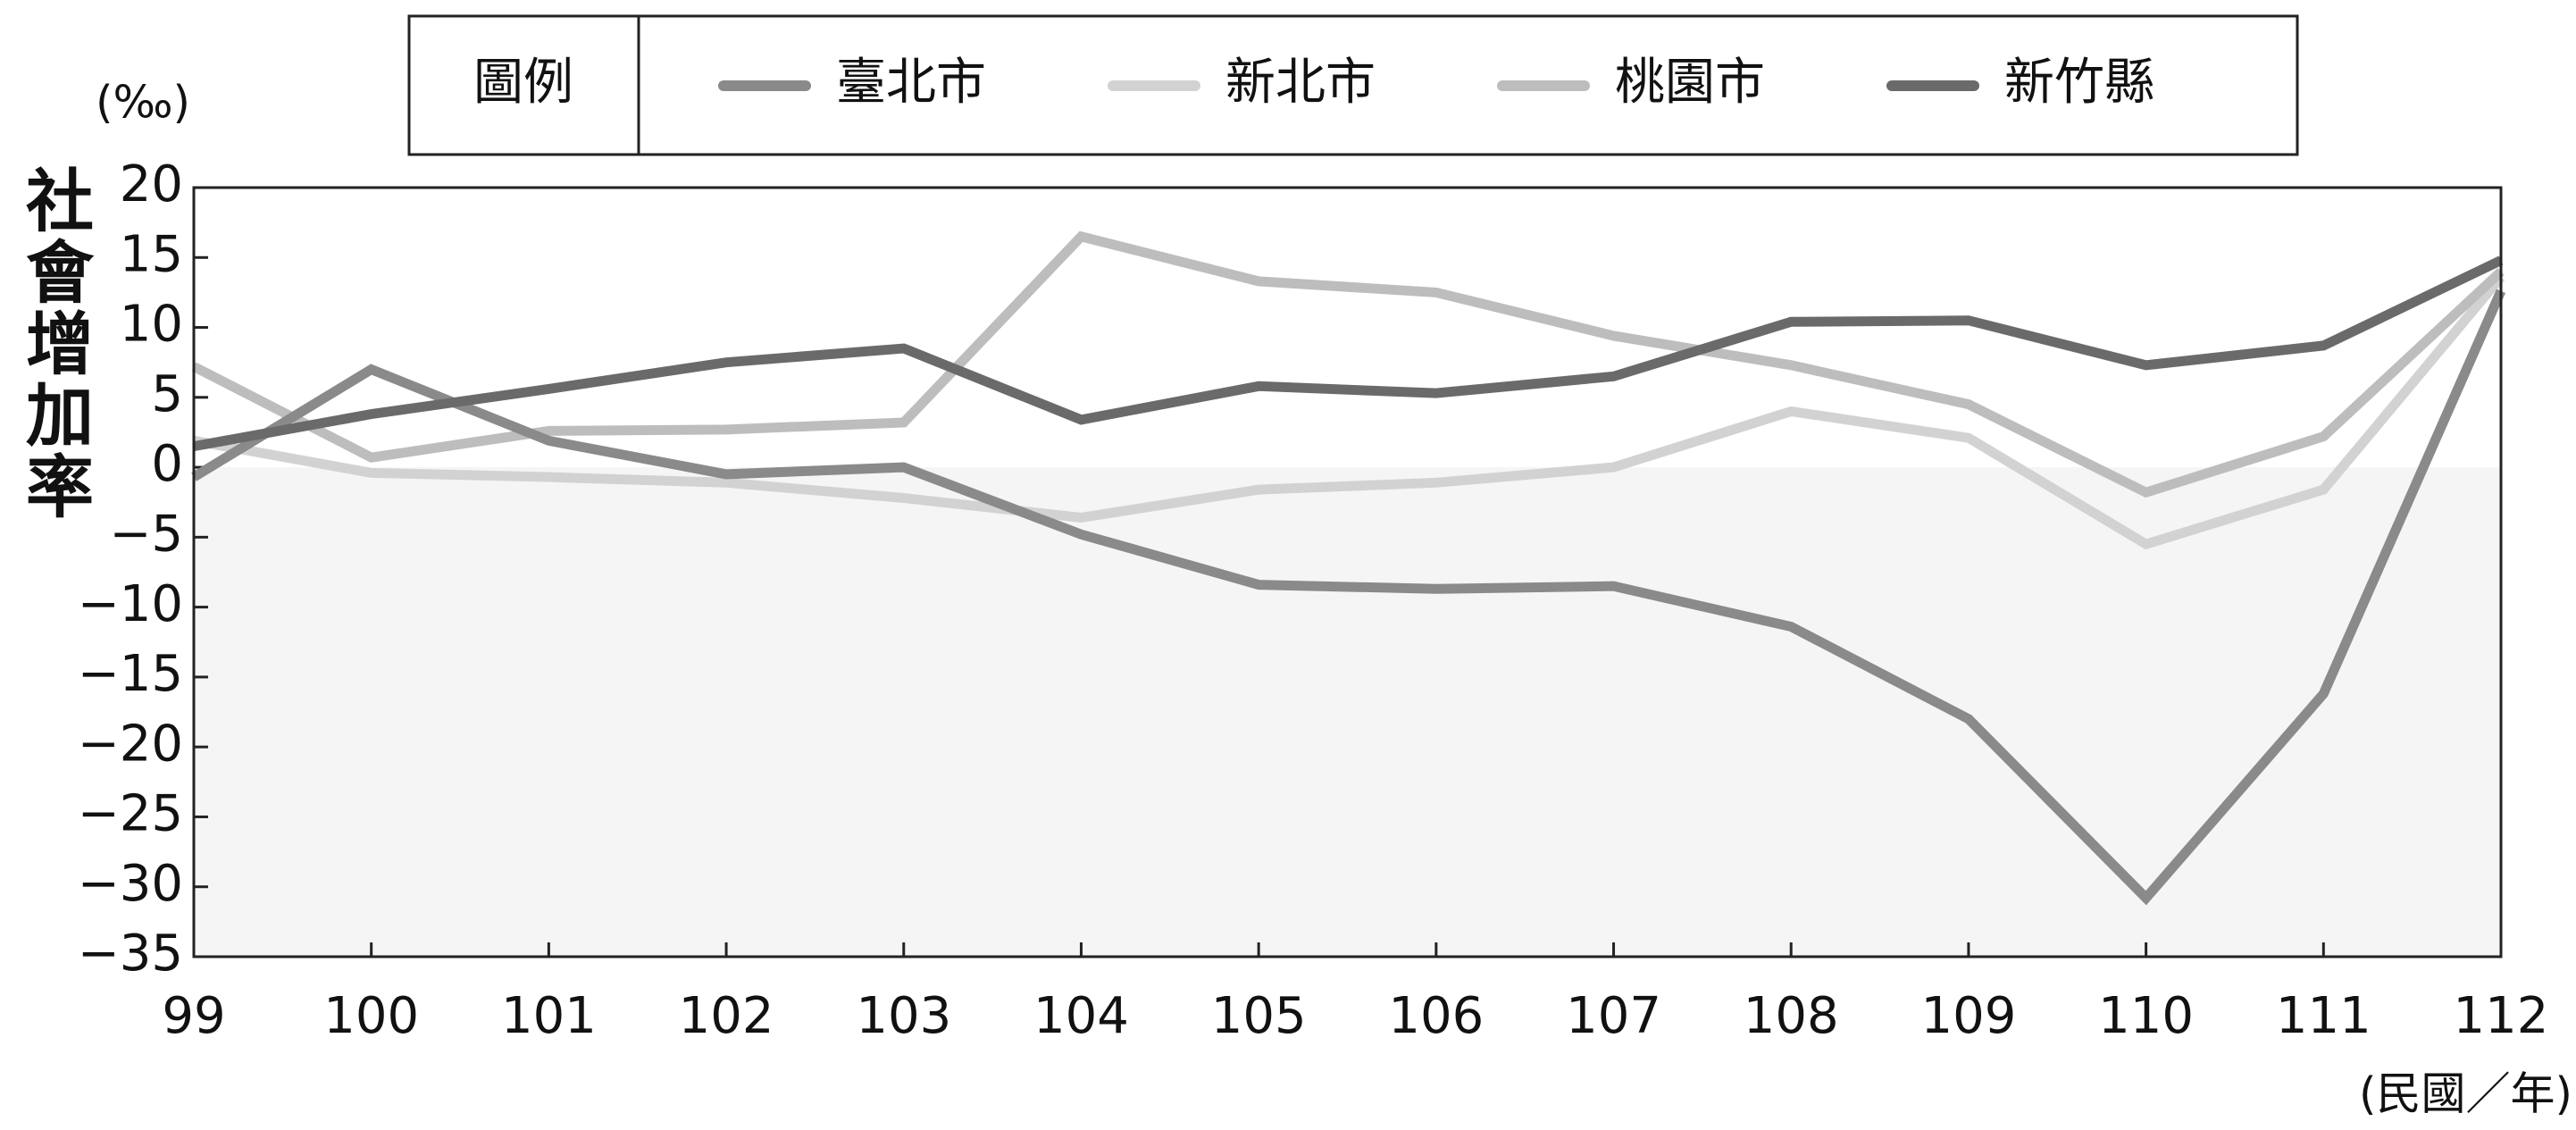 The height and width of the screenshot is (1130, 2576). Describe the element at coordinates (130, 814) in the screenshot. I see `y-tick-label: −25` at that location.